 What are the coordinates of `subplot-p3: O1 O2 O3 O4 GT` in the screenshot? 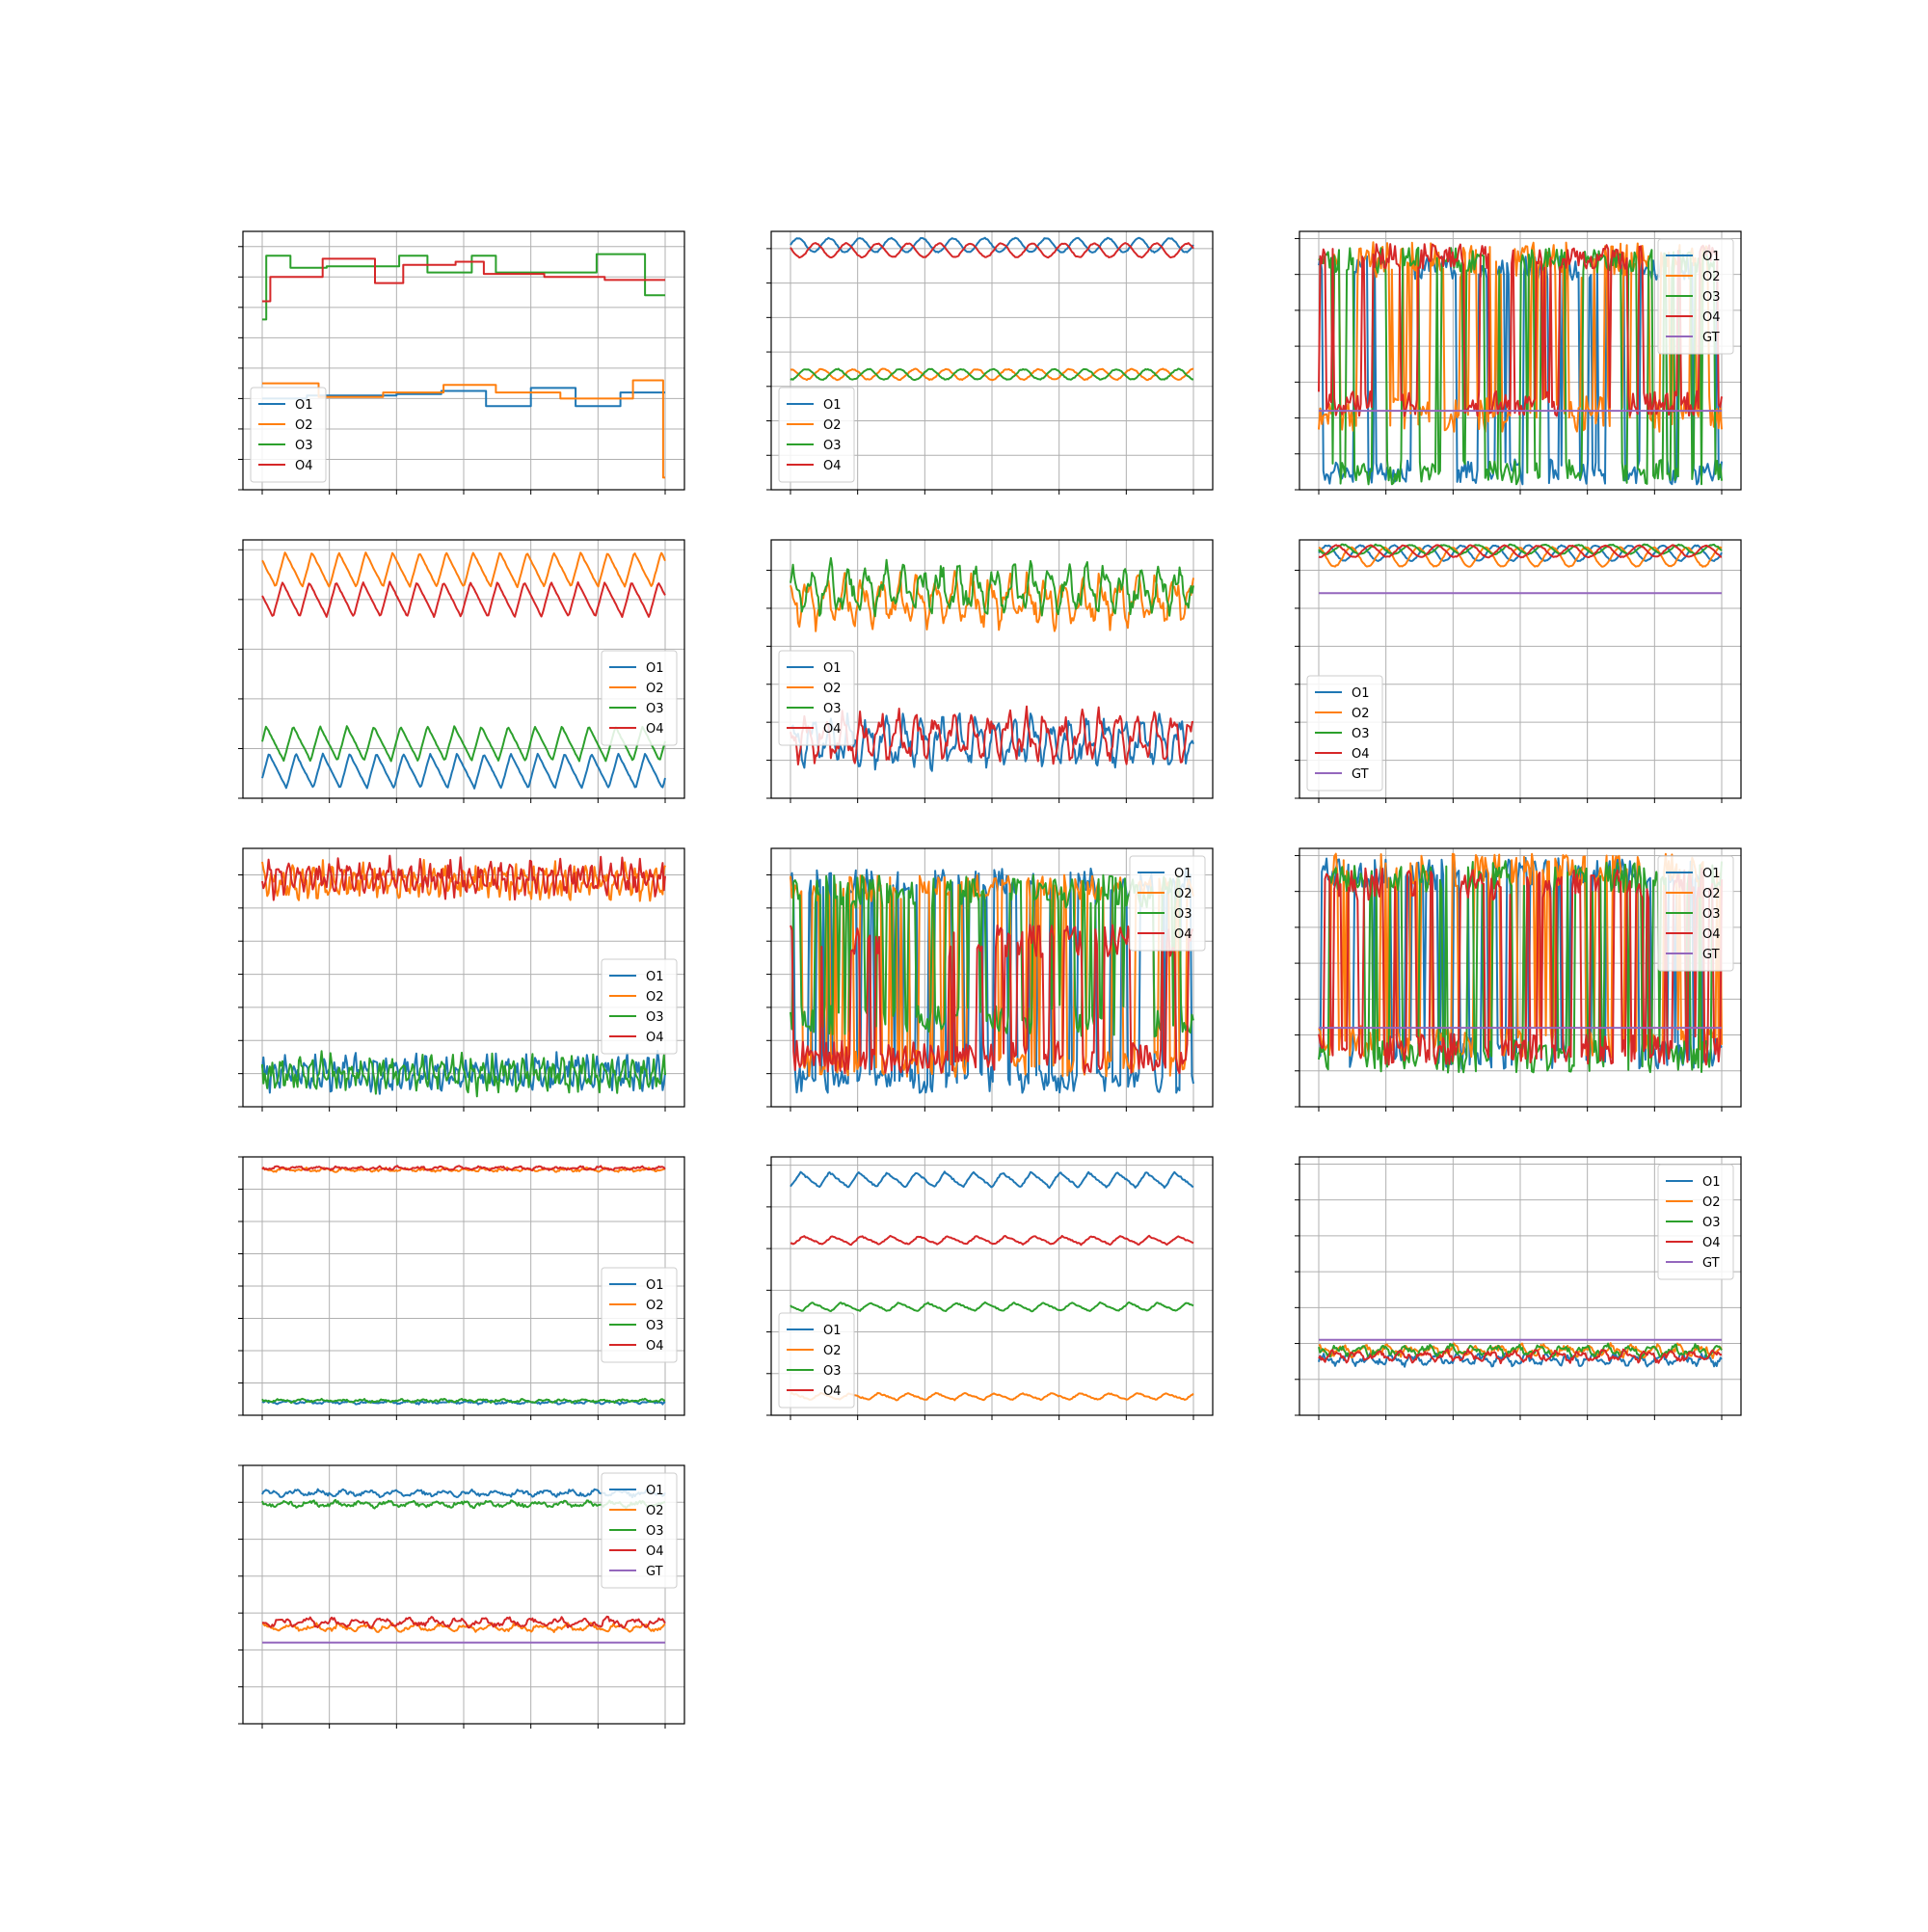 It's located at (1518, 363).